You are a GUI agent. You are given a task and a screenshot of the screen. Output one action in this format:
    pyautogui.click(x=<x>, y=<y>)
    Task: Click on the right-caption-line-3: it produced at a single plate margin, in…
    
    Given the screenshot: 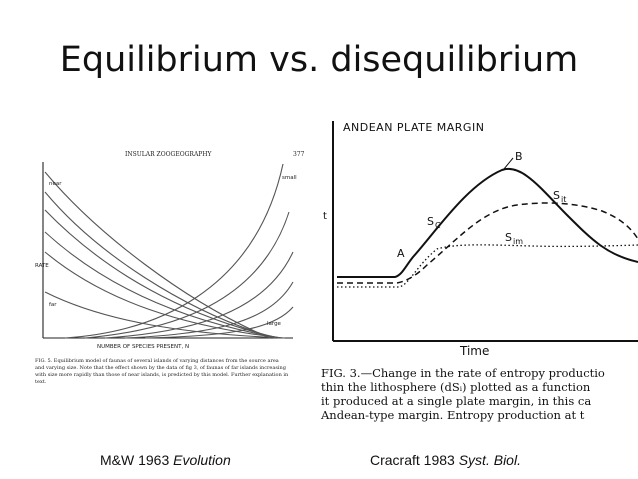 What is the action you would take?
    pyautogui.click(x=456, y=401)
    